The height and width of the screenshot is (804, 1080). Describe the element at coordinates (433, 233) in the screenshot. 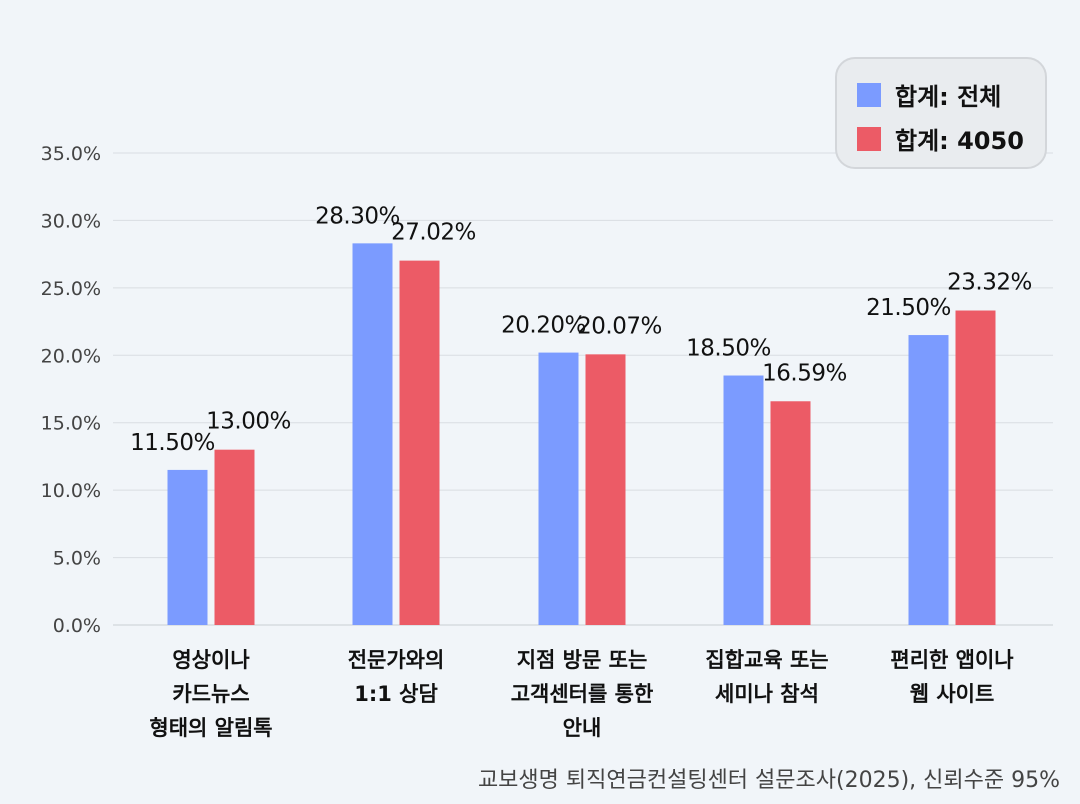

I see `data-label: 27.02%` at that location.